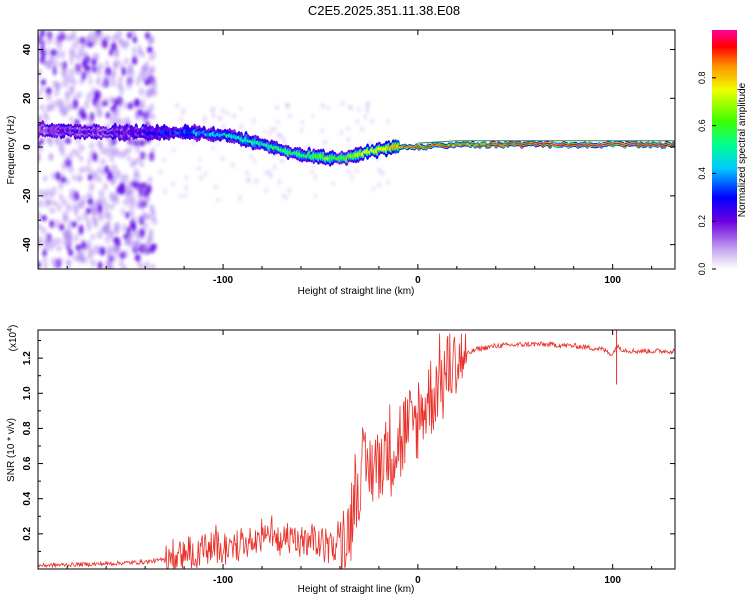 Image resolution: width=750 pixels, height=600 pixels. I want to click on colorbar-tick-label: 0.8, so click(702, 78).